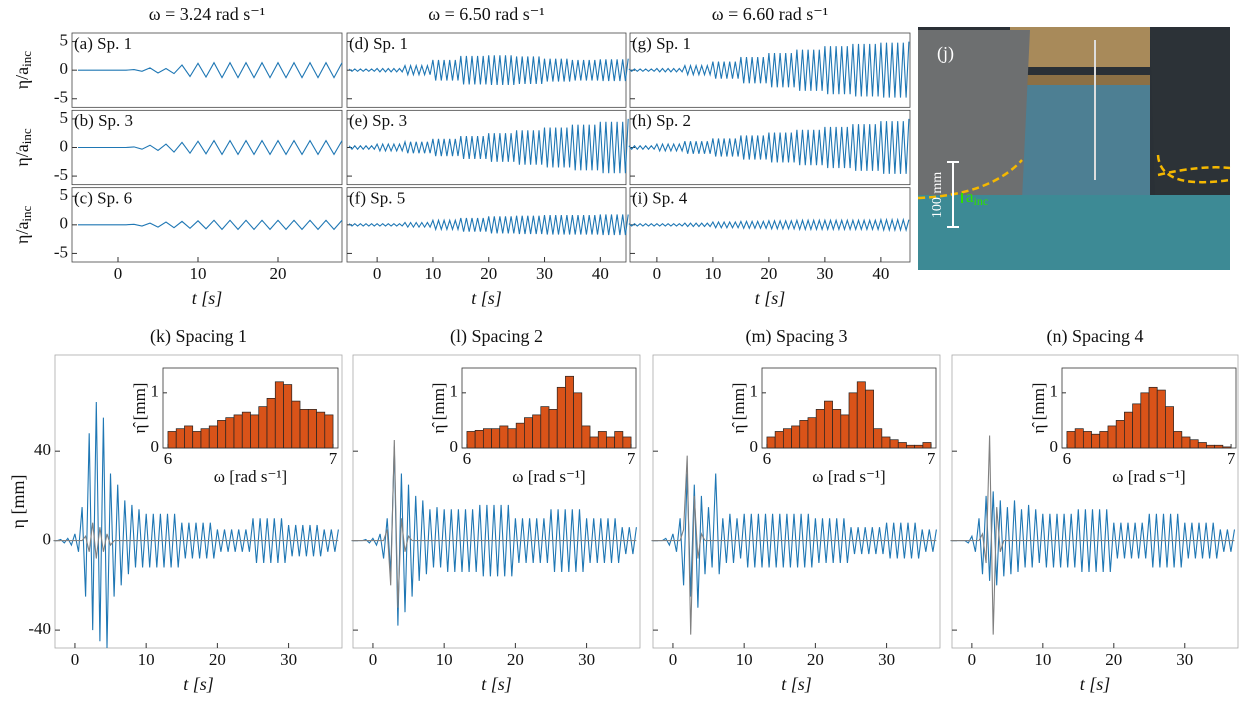 This screenshot has height=710, width=1246. I want to click on y-axis-label-sub: inc, so click(26, 136).